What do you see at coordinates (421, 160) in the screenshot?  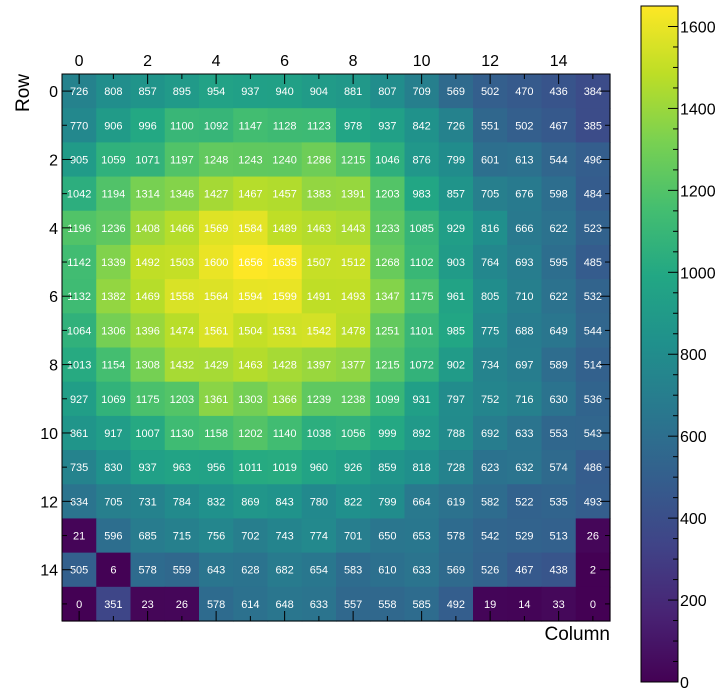 I see `cell-value-label: 876` at bounding box center [421, 160].